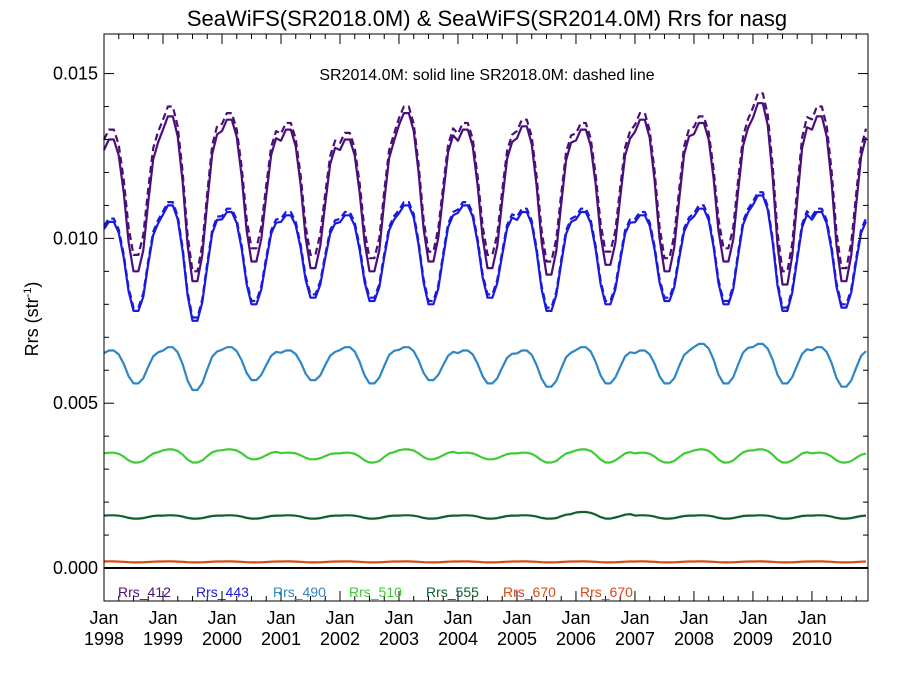  What do you see at coordinates (75, 403) in the screenshot?
I see `y-tick-label: 0.005` at bounding box center [75, 403].